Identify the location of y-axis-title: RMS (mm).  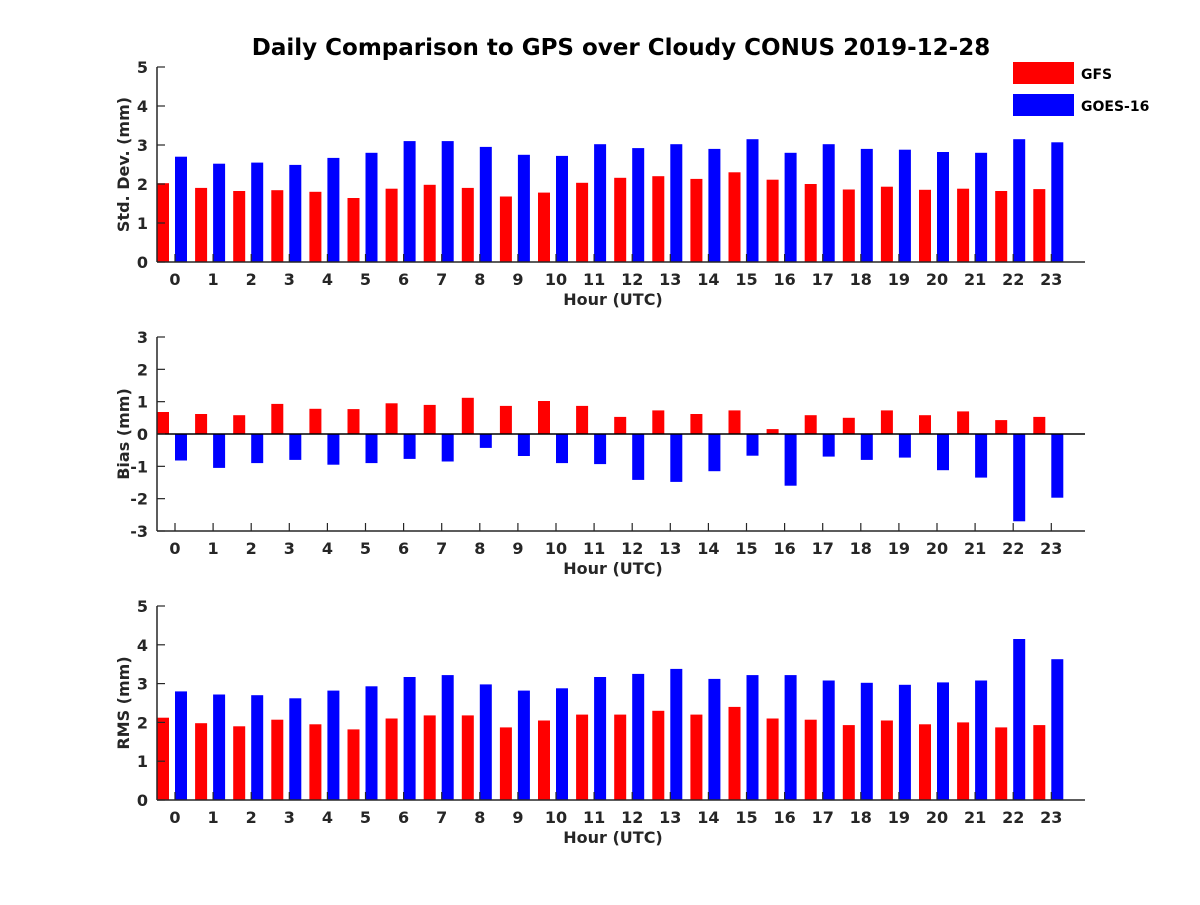
(123, 702).